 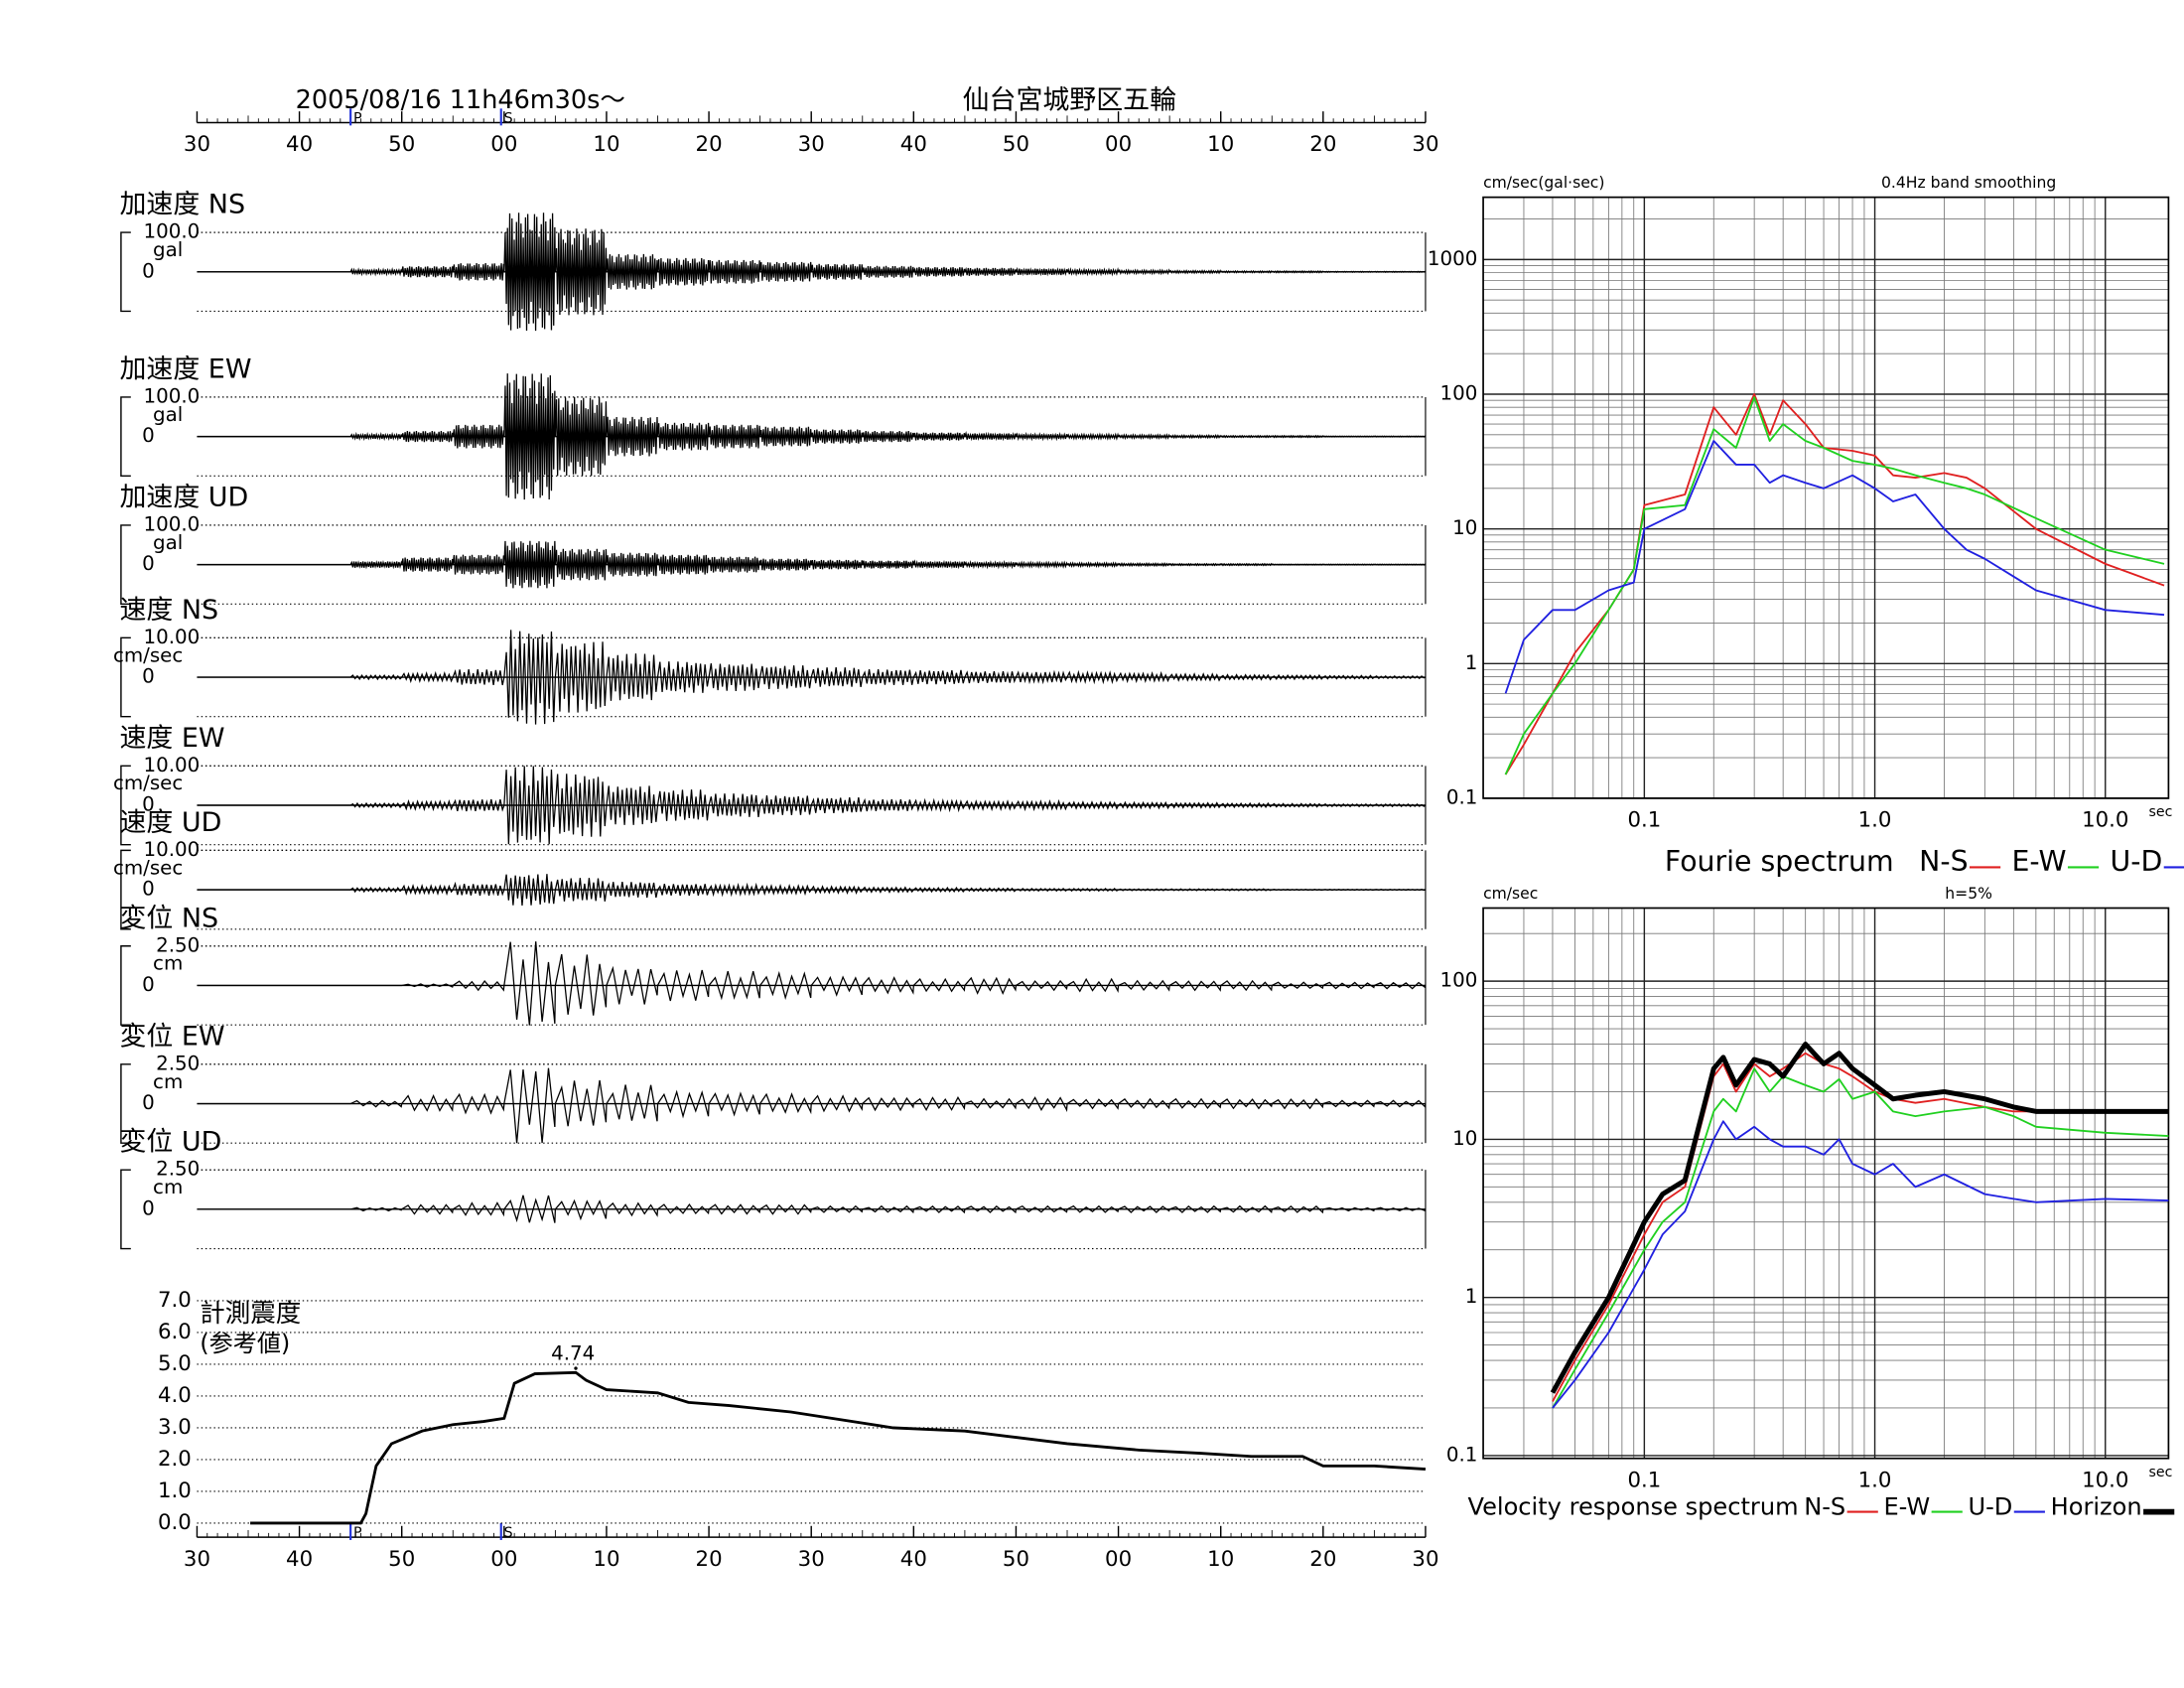 I want to click on y-tick-label: 0.1, so click(x=1462, y=796).